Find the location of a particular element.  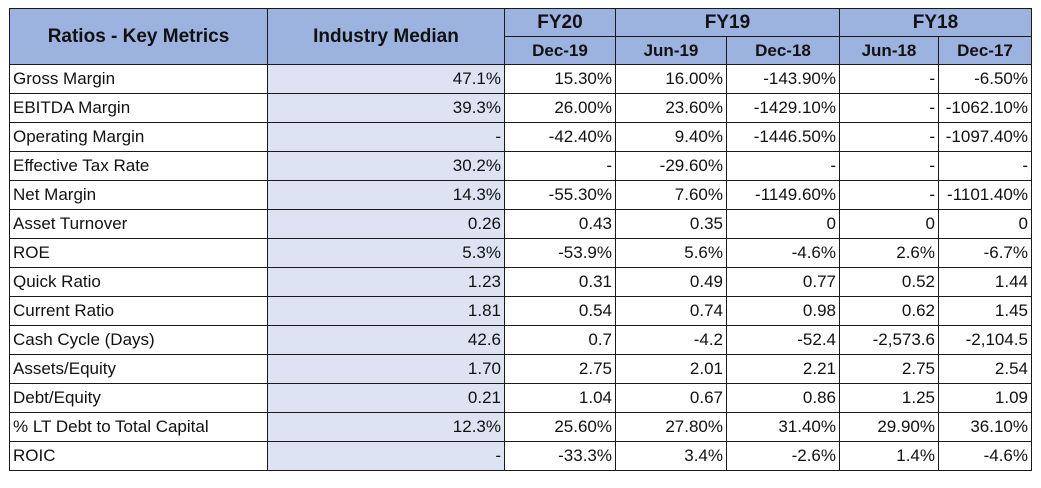

value-cell: -143.90% is located at coordinates (783, 79).